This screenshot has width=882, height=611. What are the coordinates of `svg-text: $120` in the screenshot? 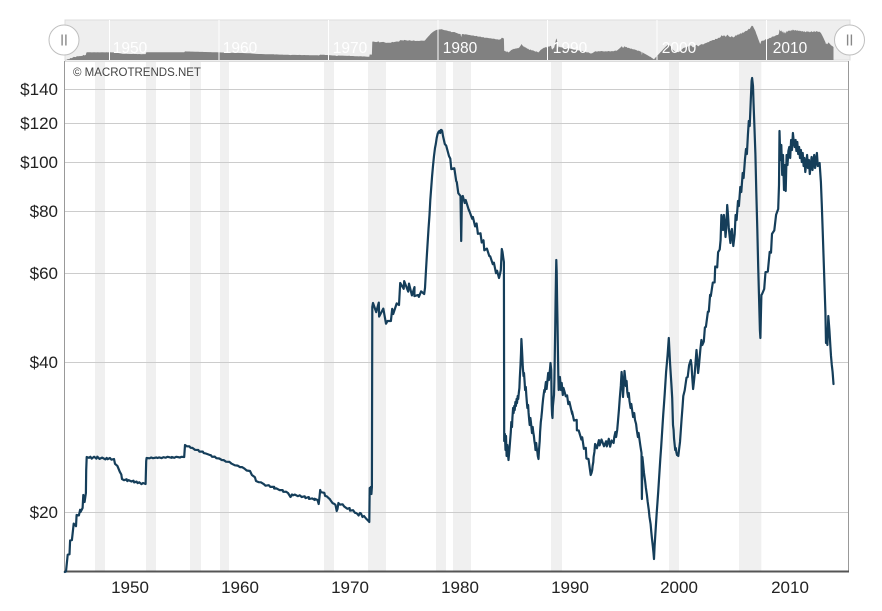 It's located at (39, 123).